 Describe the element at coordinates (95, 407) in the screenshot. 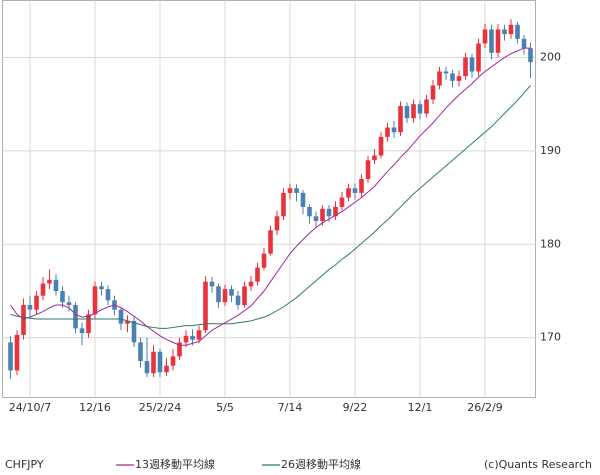

I see `x-tick-label: 12/16` at that location.